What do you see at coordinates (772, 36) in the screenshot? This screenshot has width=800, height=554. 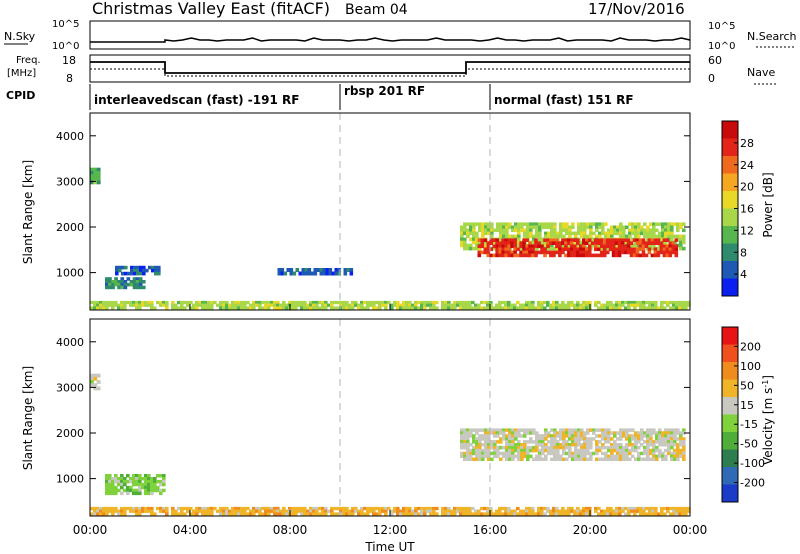 I see `noise-search-label: N.Search` at bounding box center [772, 36].